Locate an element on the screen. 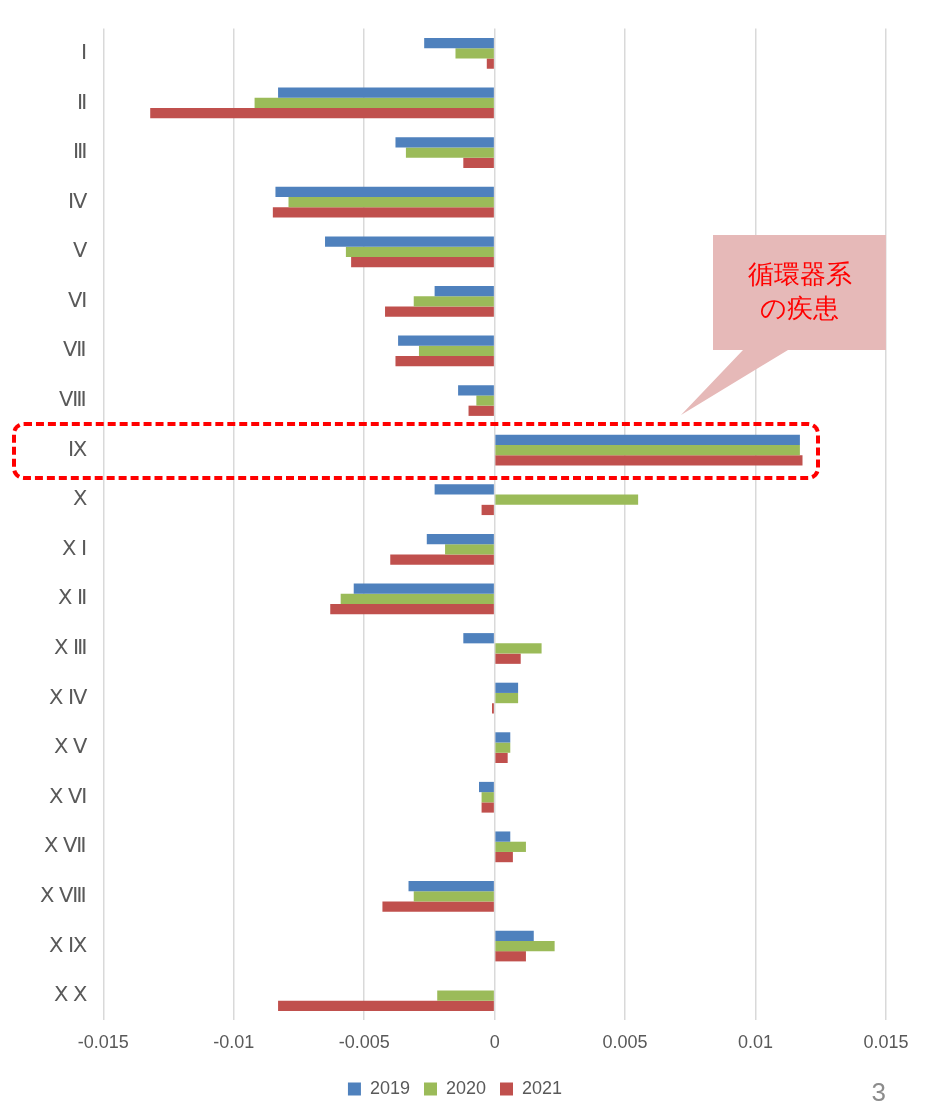  x-tick-label: 0.015 is located at coordinates (886, 1042).